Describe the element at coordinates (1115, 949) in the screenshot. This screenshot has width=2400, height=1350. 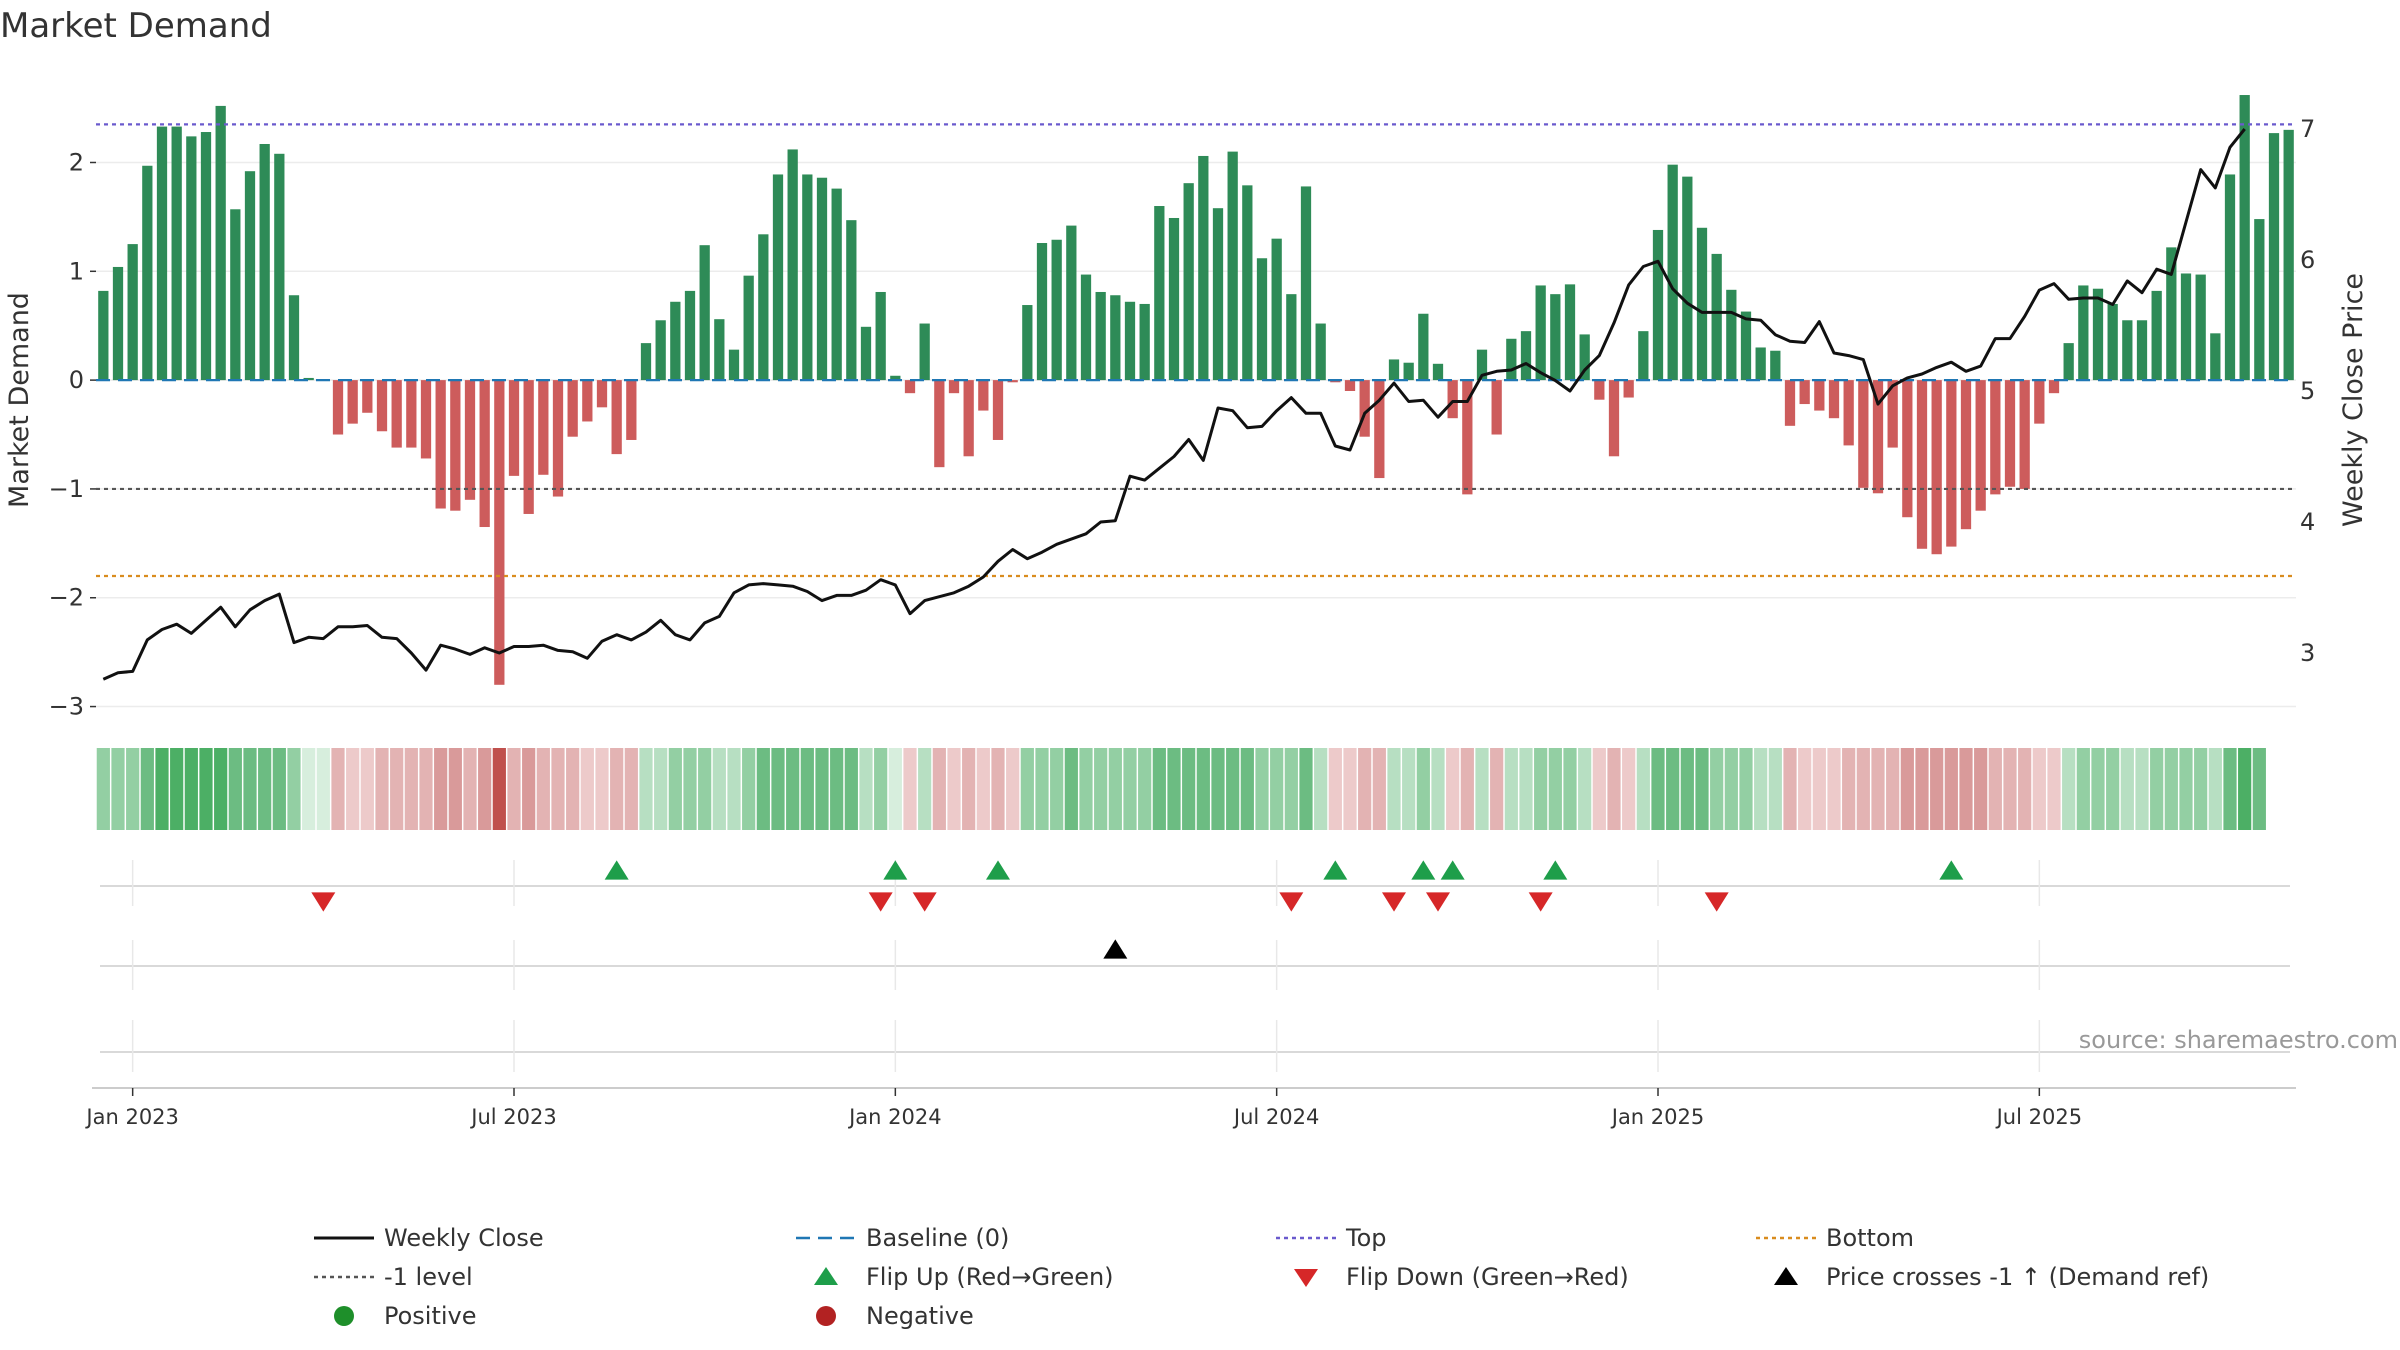
I see `price-cross-marker` at that location.